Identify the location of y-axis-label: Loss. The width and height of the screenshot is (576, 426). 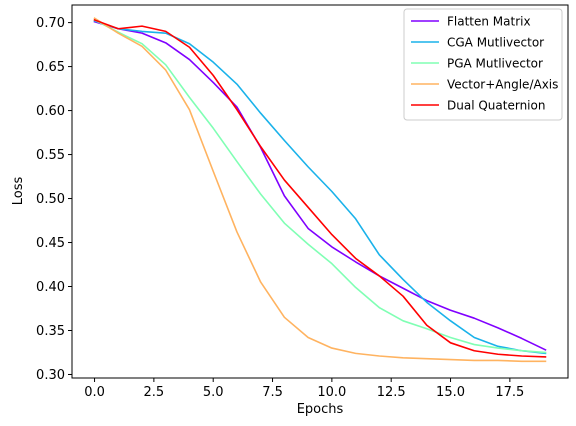
(18, 191).